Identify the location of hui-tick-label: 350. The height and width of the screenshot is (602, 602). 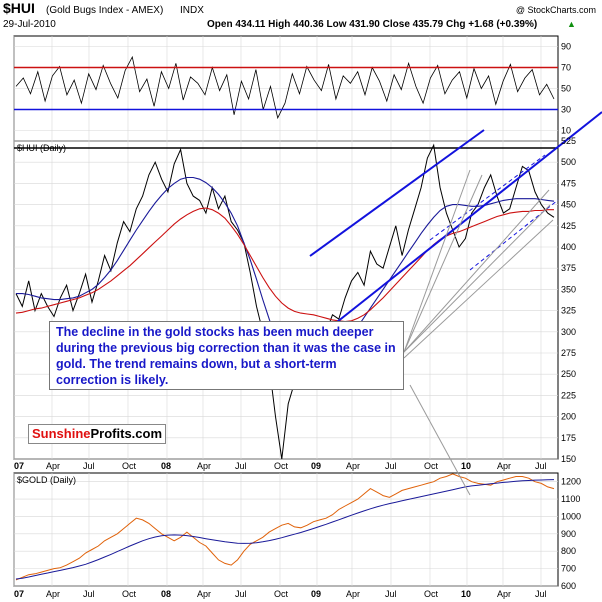
(568, 289).